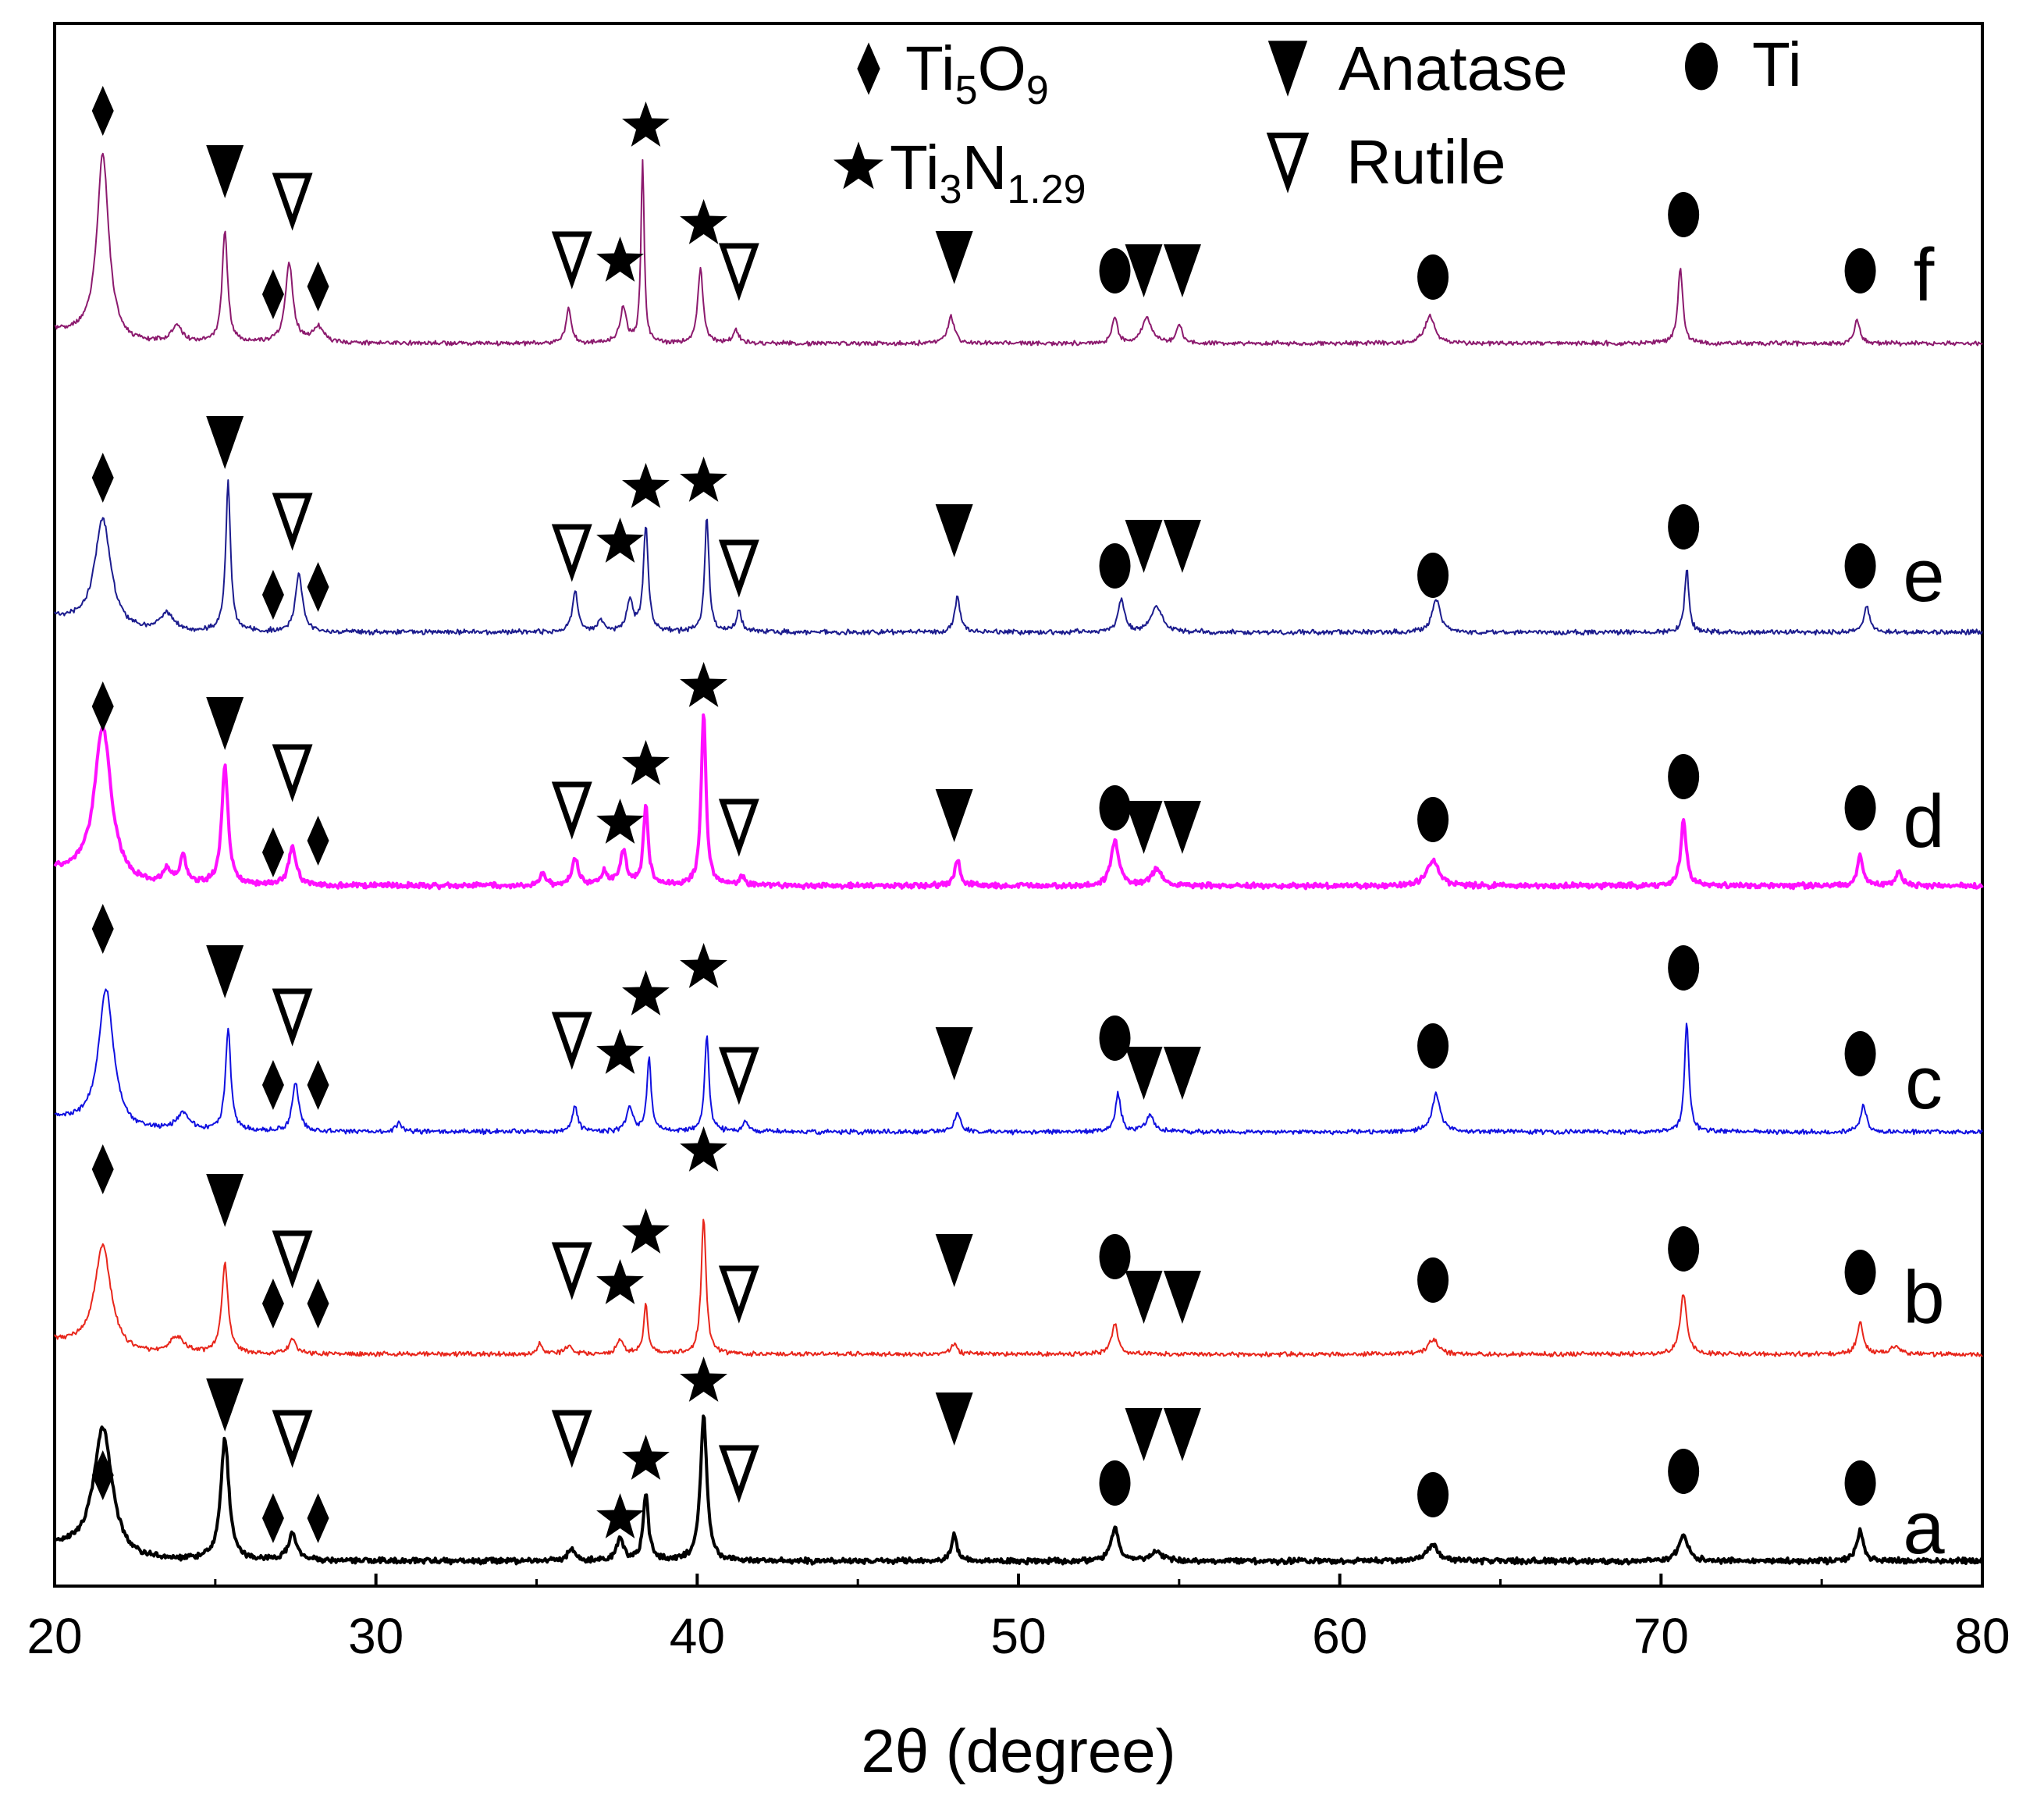  What do you see at coordinates (375, 1636) in the screenshot?
I see `x-tick-label-30: 30` at bounding box center [375, 1636].